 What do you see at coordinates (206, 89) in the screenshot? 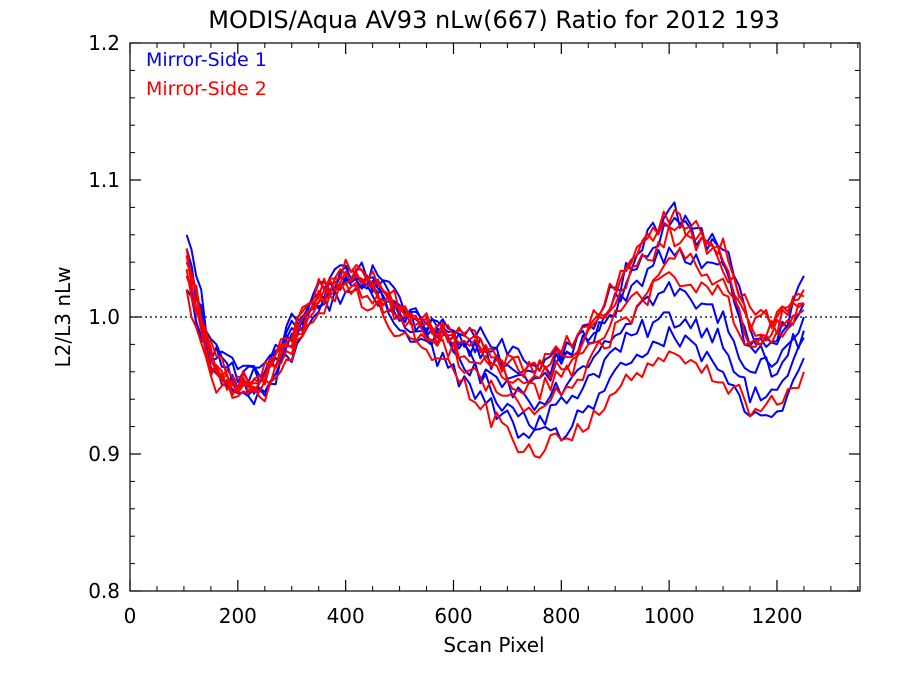
I see `legend-entry-mirror-side-2: Mirror-Side 2` at bounding box center [206, 89].